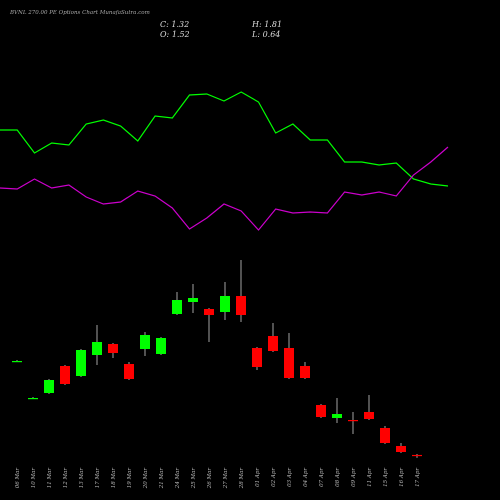 The width and height of the screenshot is (500, 500). I want to click on low-readout: L: 0.64, so click(265, 34).